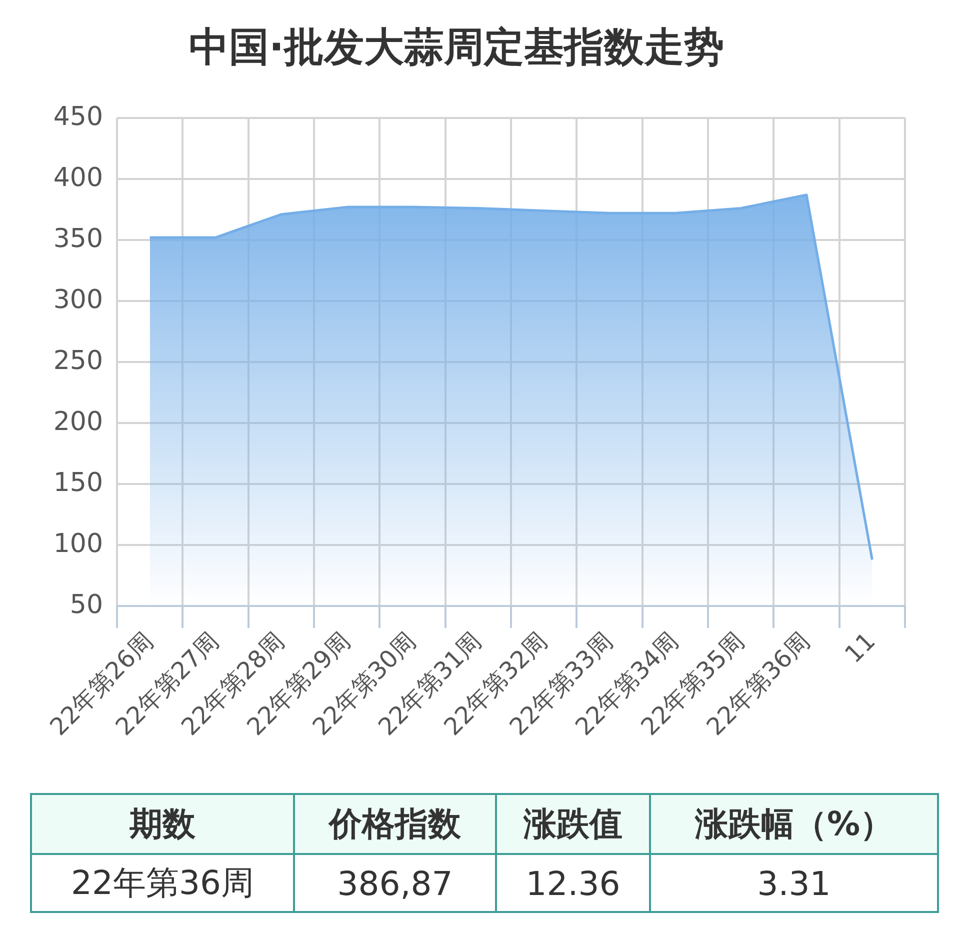  I want to click on category-label: 期数, so click(162, 824).